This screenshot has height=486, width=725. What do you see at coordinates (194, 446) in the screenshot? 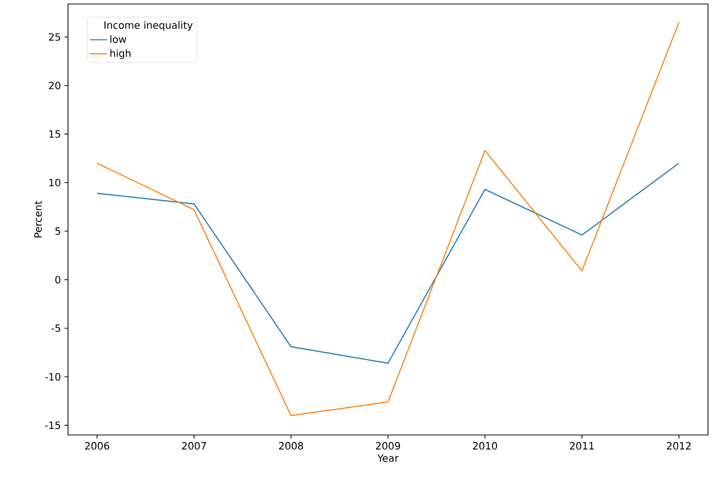
I see `x-tick-label: 2007` at bounding box center [194, 446].